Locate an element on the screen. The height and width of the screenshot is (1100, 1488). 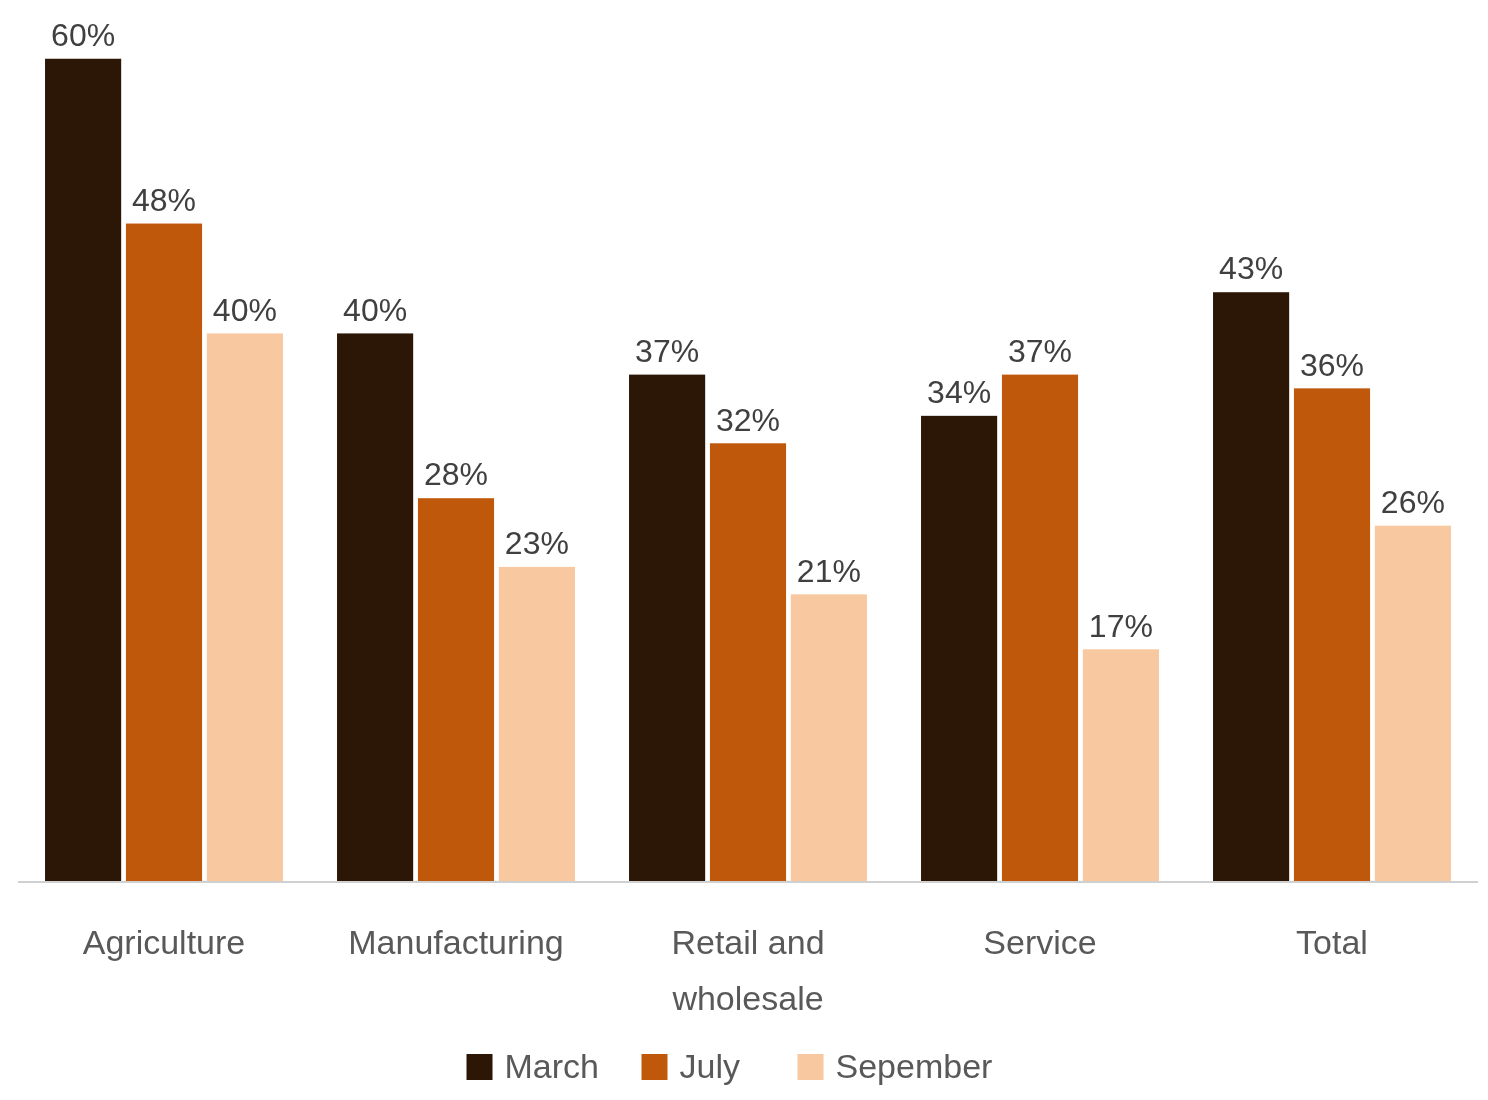
data-label: 26% is located at coordinates (1412, 501).